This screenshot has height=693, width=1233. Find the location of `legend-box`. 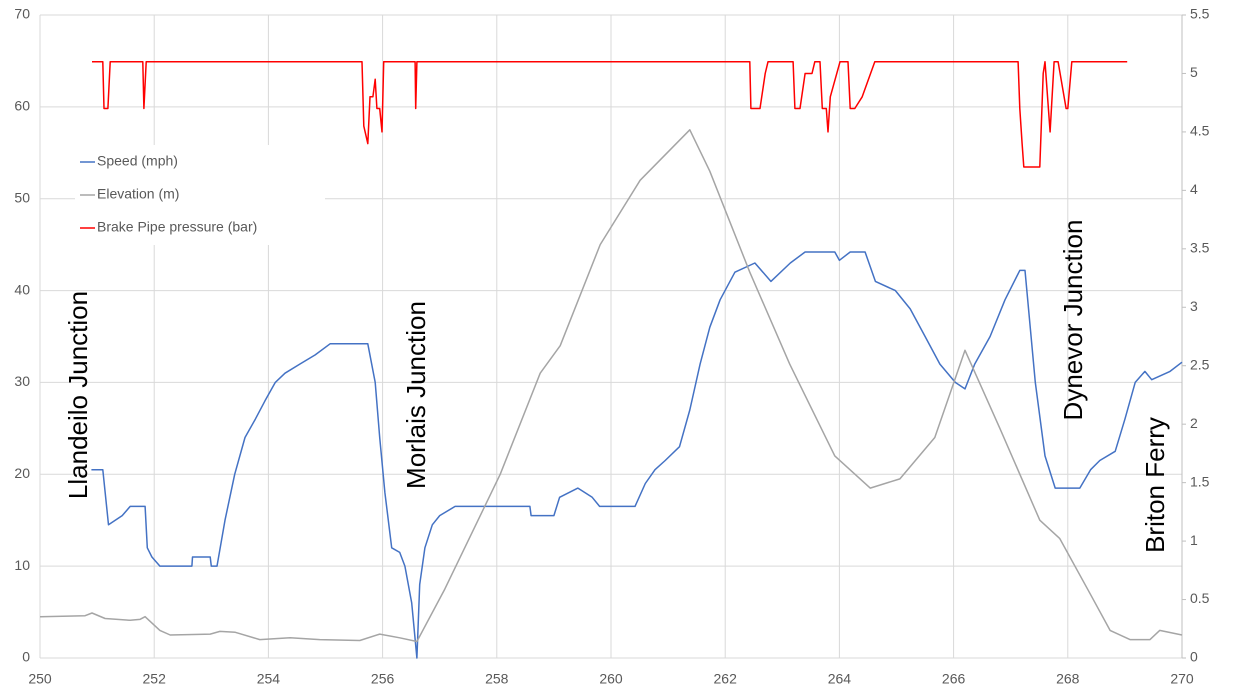

legend-box is located at coordinates (200, 195).